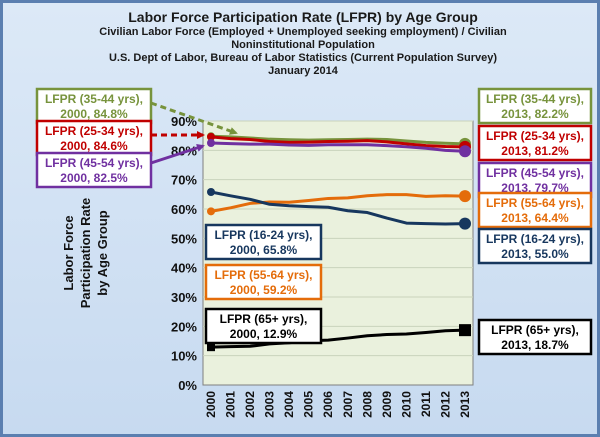 This screenshot has width=600, height=437. What do you see at coordinates (535, 330) in the screenshot?
I see `end-annotation-65+-text: LFPR (65+ yrs),` at bounding box center [535, 330].